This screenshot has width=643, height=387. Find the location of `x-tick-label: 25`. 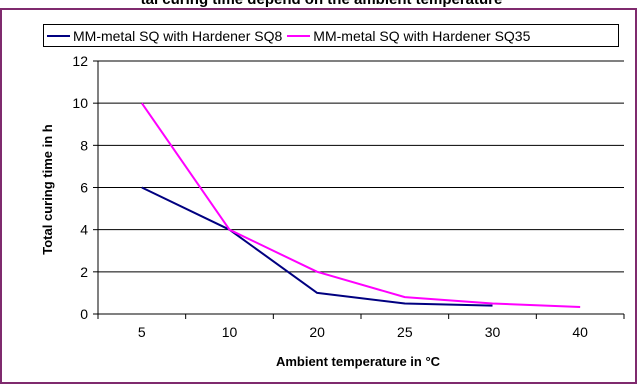

x-tick-label: 25 is located at coordinates (405, 332).